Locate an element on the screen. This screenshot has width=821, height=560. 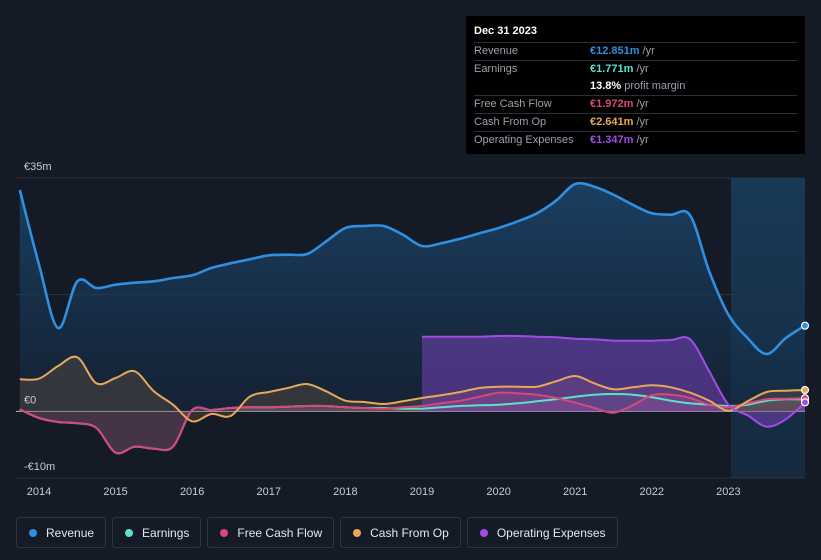
forecast-region is located at coordinates (768, 328).